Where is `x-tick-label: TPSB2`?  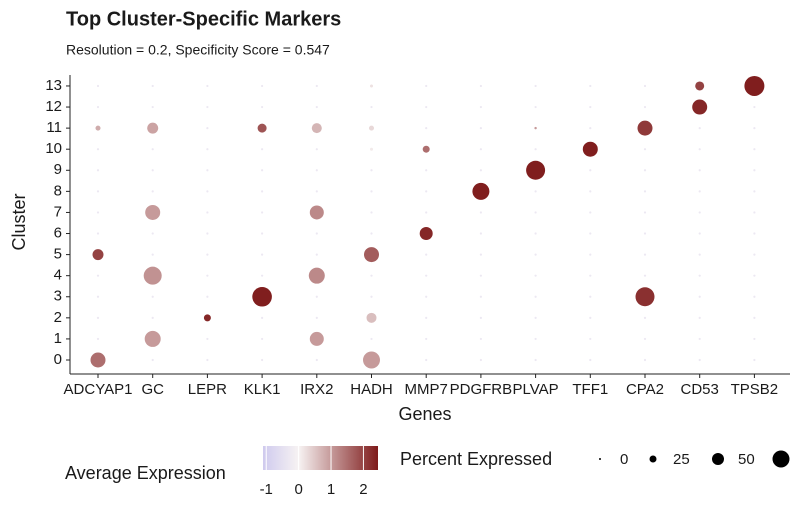 x-tick-label: TPSB2 is located at coordinates (755, 389).